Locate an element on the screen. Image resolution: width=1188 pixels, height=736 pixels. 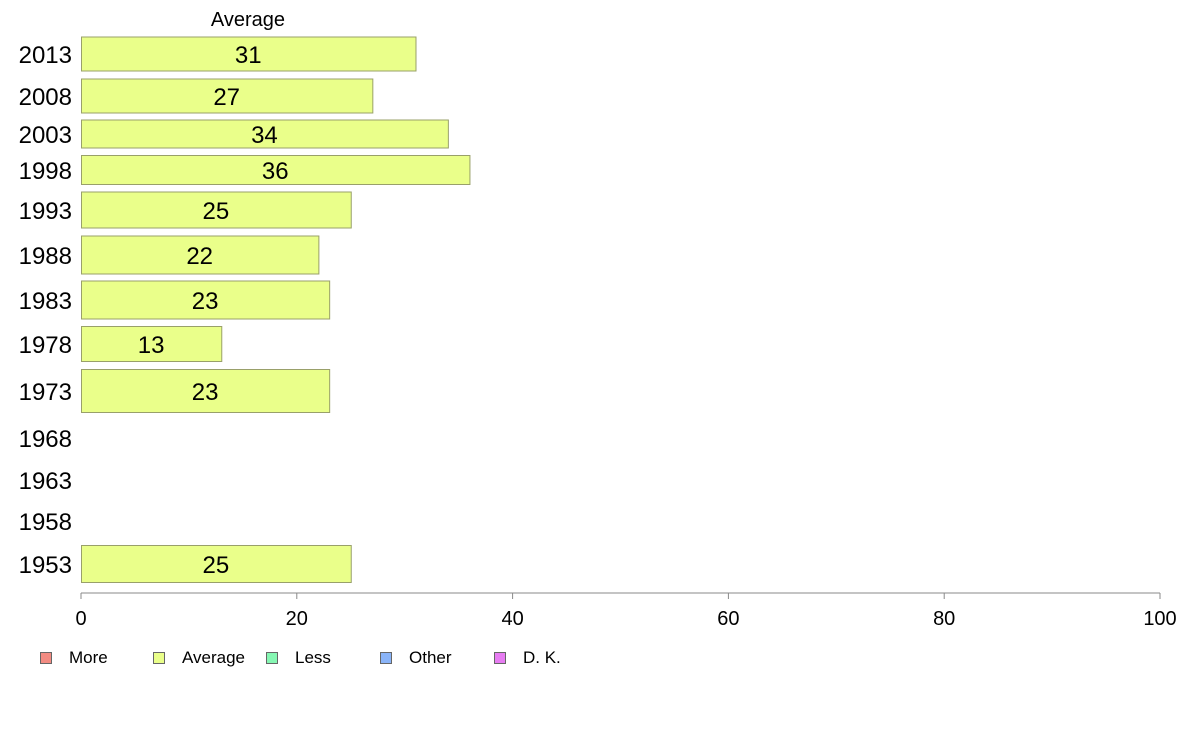
column-title: Average is located at coordinates (248, 20).